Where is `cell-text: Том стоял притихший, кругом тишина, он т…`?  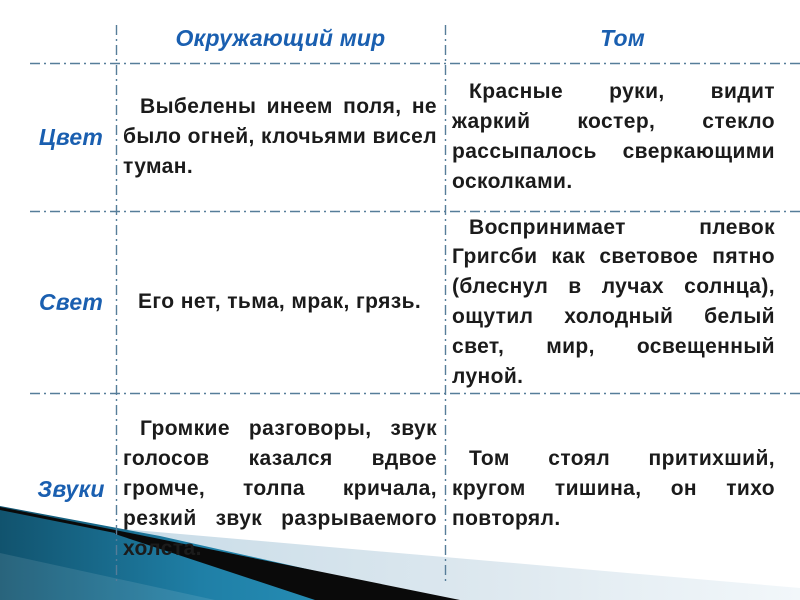
cell-text: Том стоял притихший, кругом тишина, он т… is located at coordinates (613, 488).